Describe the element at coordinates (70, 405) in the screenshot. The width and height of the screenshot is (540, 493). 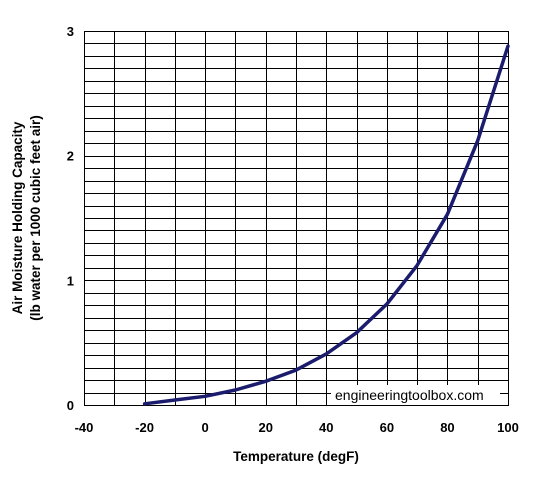
I see `y-tick-label: 0` at that location.